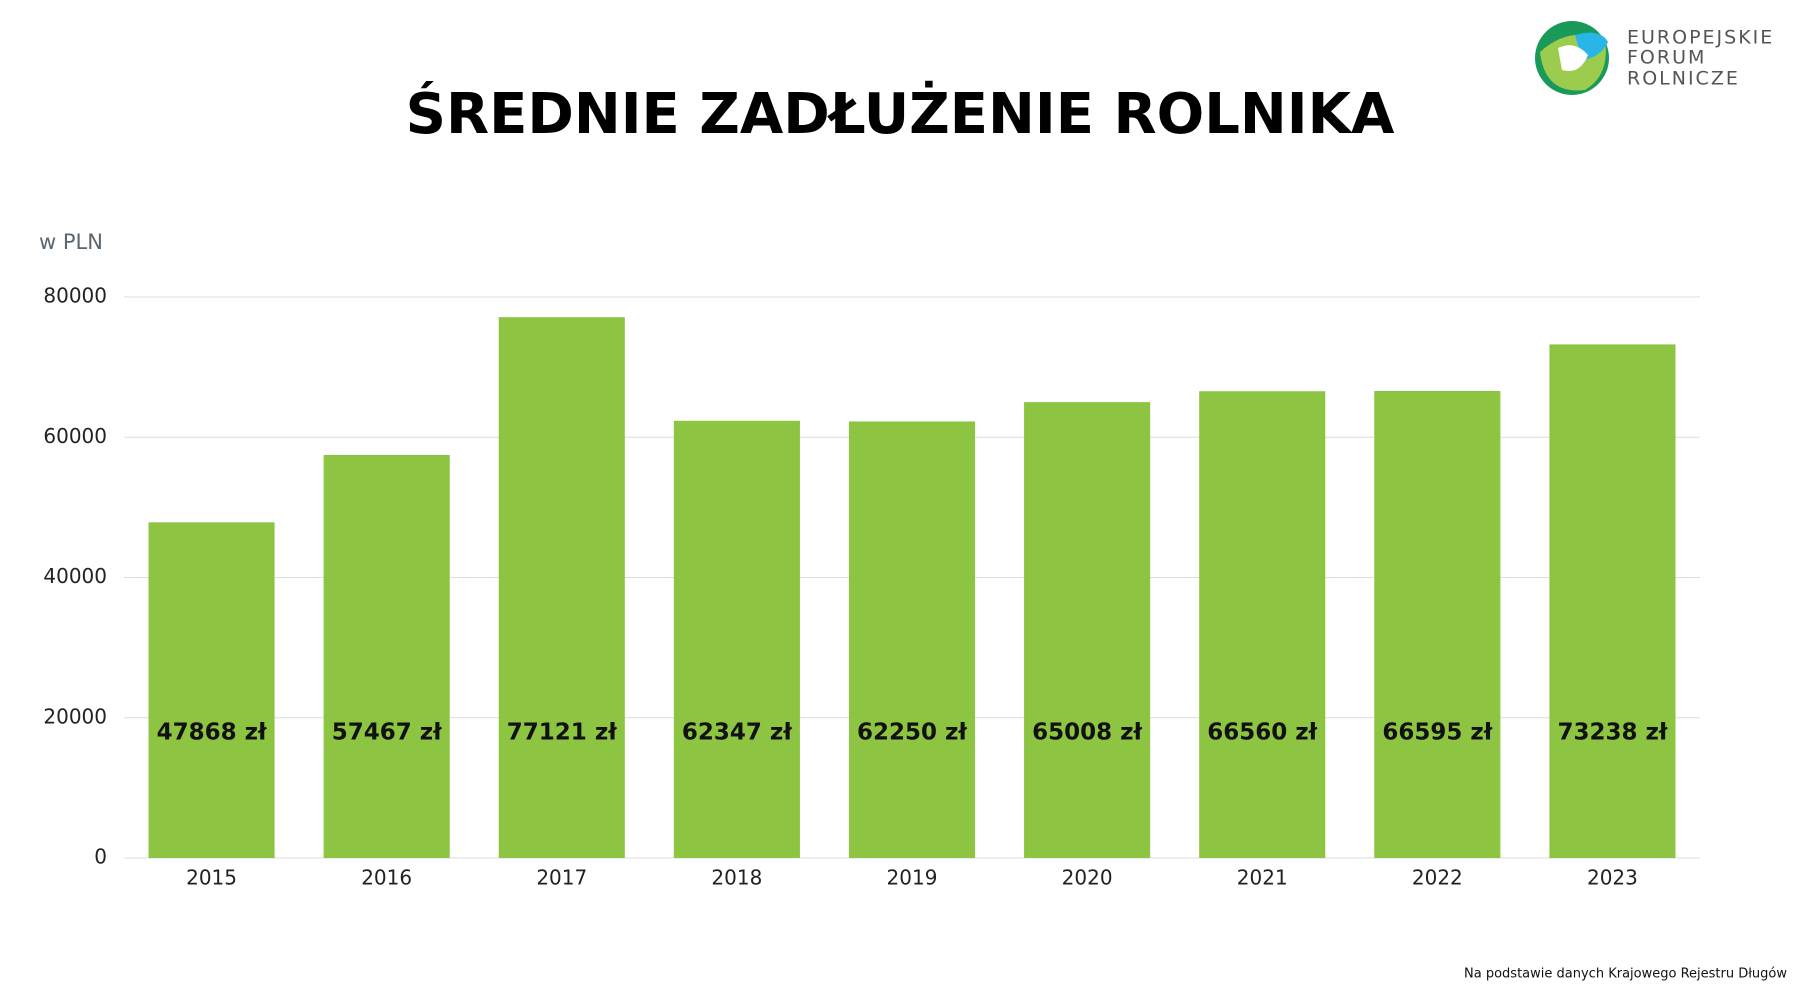 This screenshot has width=1800, height=1000. Describe the element at coordinates (562, 733) in the screenshot. I see `value-label: 77121 zł` at that location.